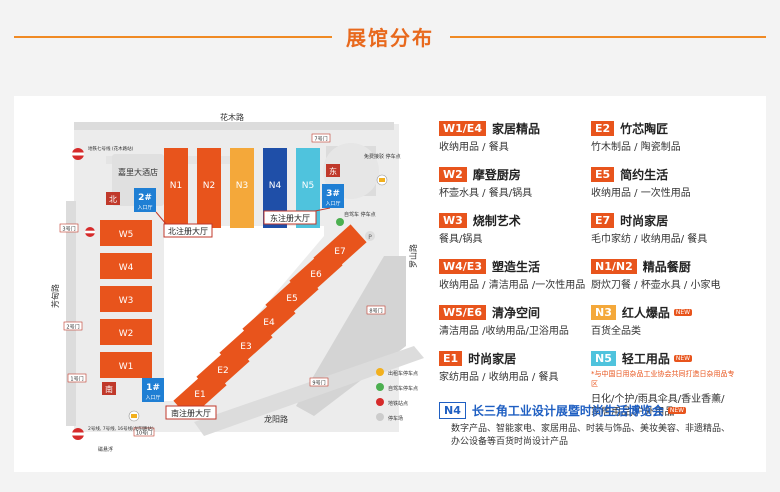 The width and height of the screenshot is (780, 492). I want to click on svg-text: 9号门, so click(318, 383).